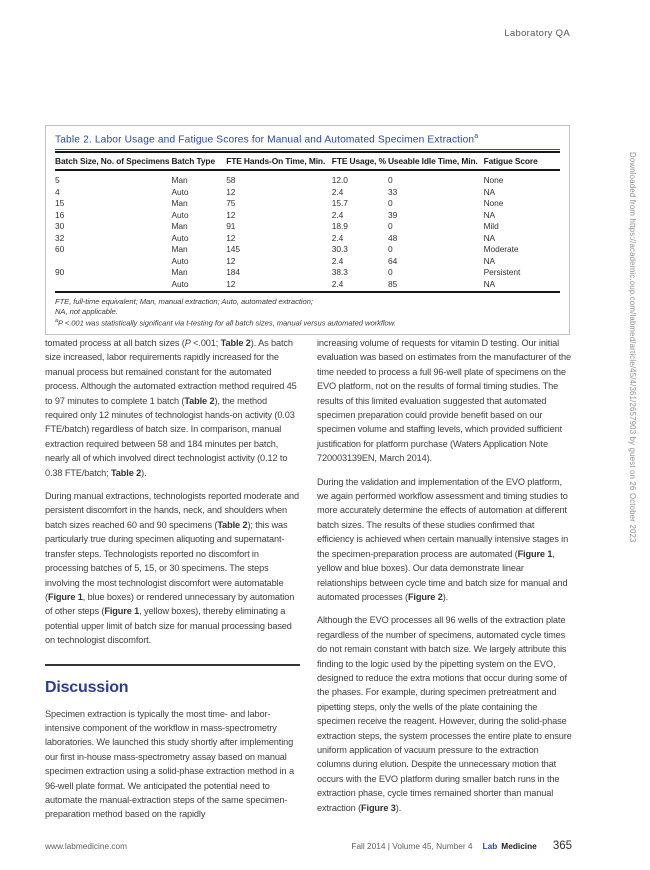  What do you see at coordinates (307, 238) in the screenshot?
I see `table-row: 32 Auto 12 2.4 48 NA` at bounding box center [307, 238].